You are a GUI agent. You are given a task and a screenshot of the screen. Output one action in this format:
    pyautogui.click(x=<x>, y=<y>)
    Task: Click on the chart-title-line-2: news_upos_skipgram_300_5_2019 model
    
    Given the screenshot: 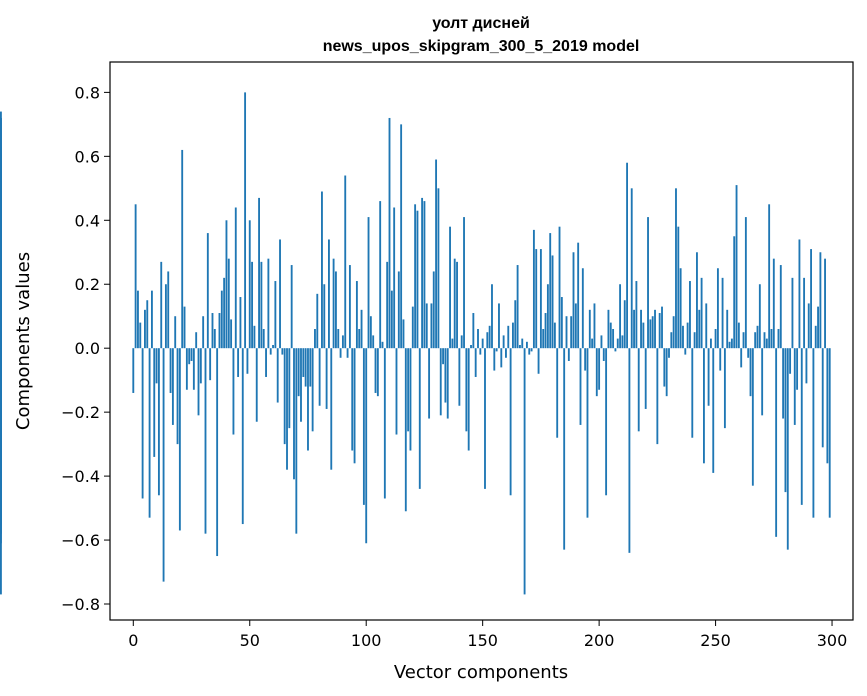 What is the action you would take?
    pyautogui.click(x=481, y=46)
    